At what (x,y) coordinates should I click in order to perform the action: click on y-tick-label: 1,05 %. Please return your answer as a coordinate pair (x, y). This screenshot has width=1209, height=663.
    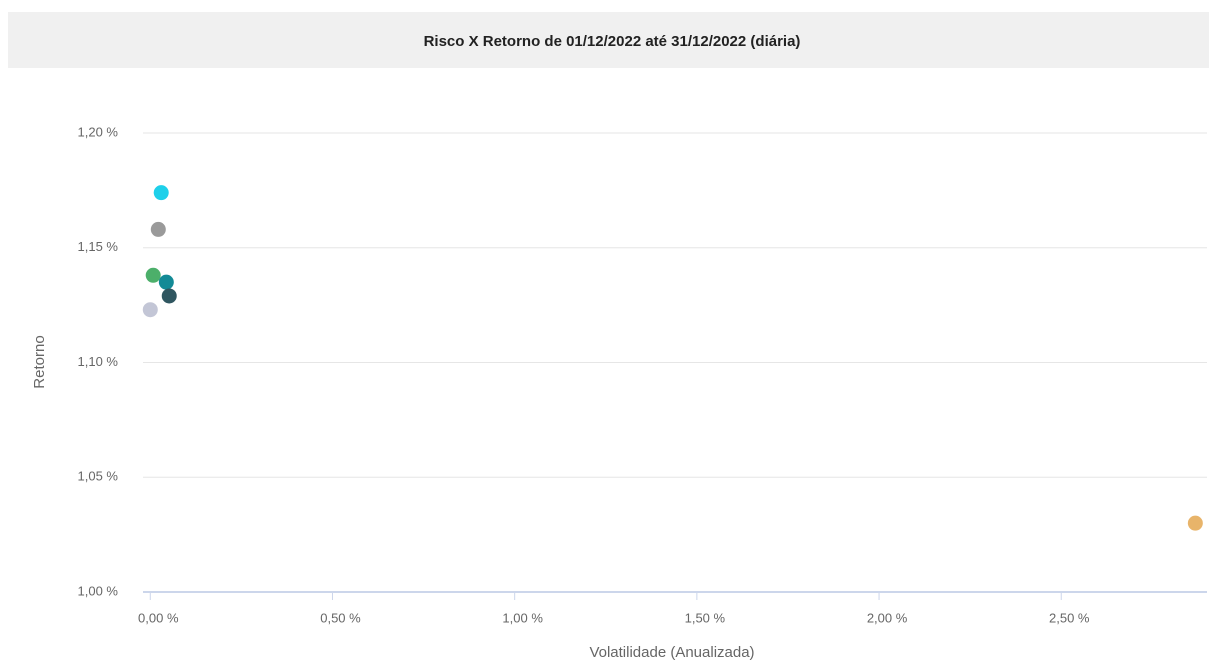
    Looking at the image, I should click on (98, 476).